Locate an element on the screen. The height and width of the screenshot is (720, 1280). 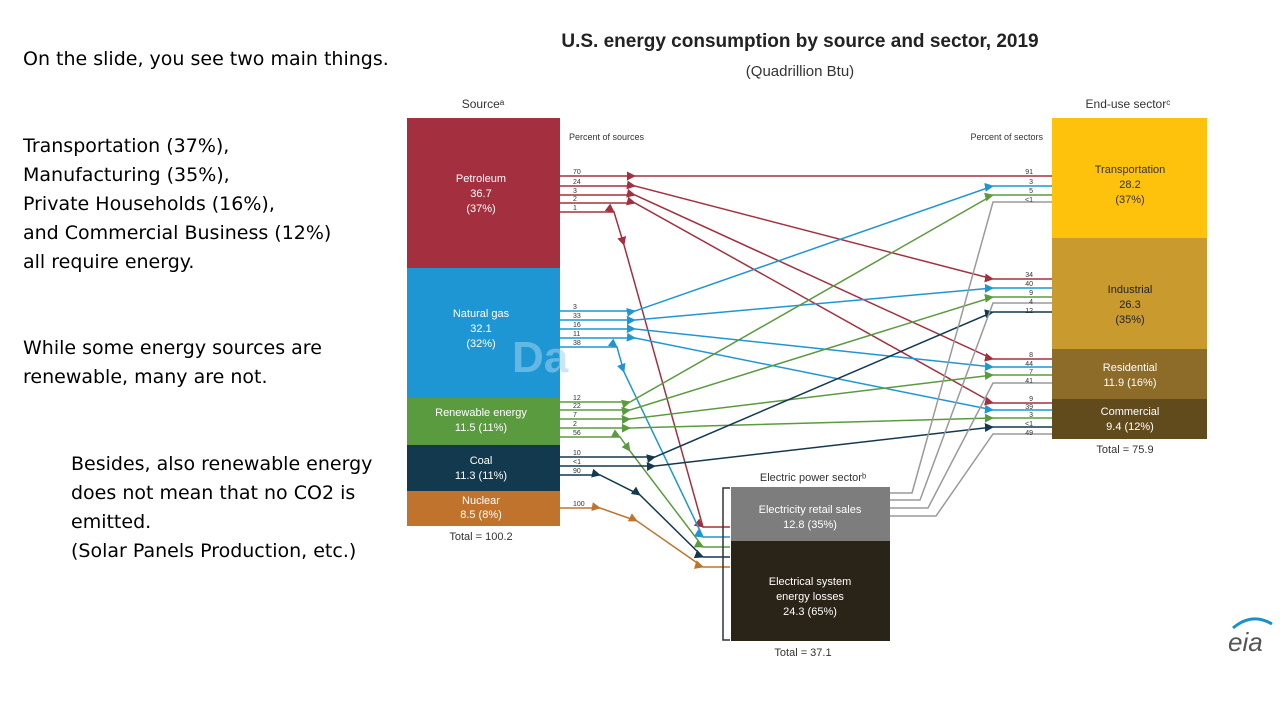
pct-gas-trans: 3 is located at coordinates (575, 307).